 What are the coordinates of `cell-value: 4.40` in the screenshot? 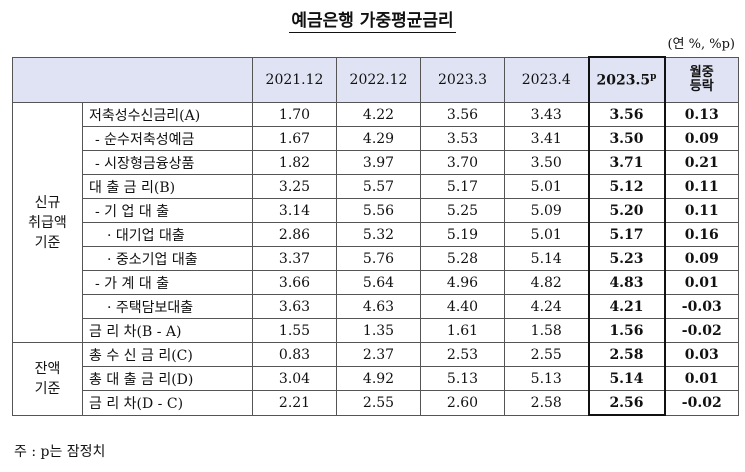 It's located at (462, 306).